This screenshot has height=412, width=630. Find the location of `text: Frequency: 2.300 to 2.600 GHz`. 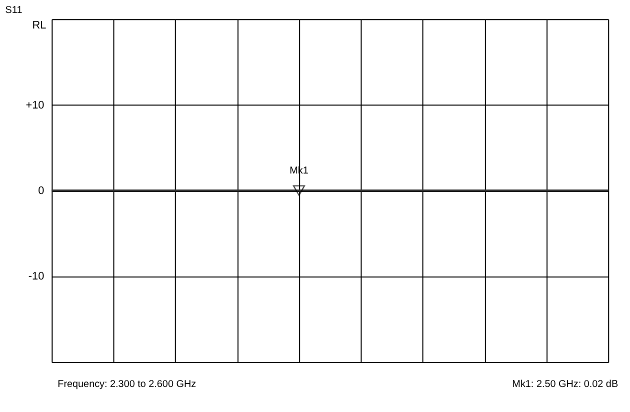

text: Frequency: 2.300 to 2.600 GHz is located at coordinates (127, 384).